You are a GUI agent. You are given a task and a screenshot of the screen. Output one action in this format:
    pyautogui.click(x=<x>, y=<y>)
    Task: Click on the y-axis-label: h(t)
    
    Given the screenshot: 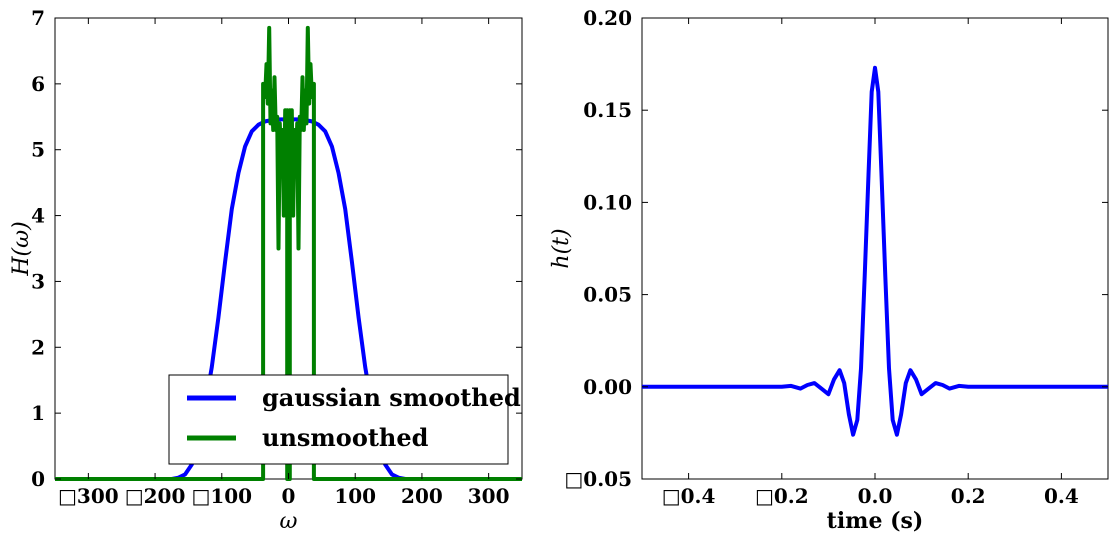 What is the action you would take?
    pyautogui.click(x=561, y=248)
    